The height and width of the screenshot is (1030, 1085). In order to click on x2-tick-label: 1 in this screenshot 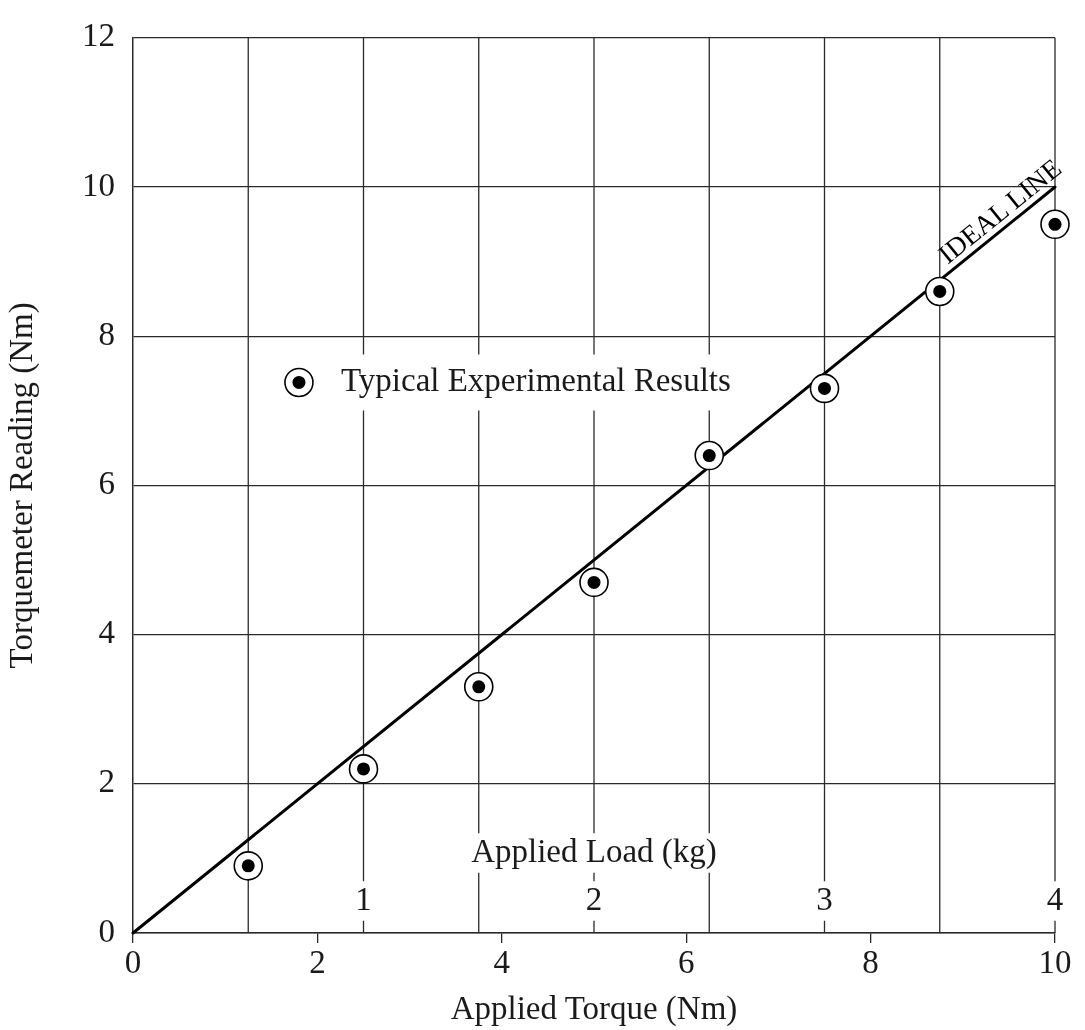, I will do `click(363, 898)`.